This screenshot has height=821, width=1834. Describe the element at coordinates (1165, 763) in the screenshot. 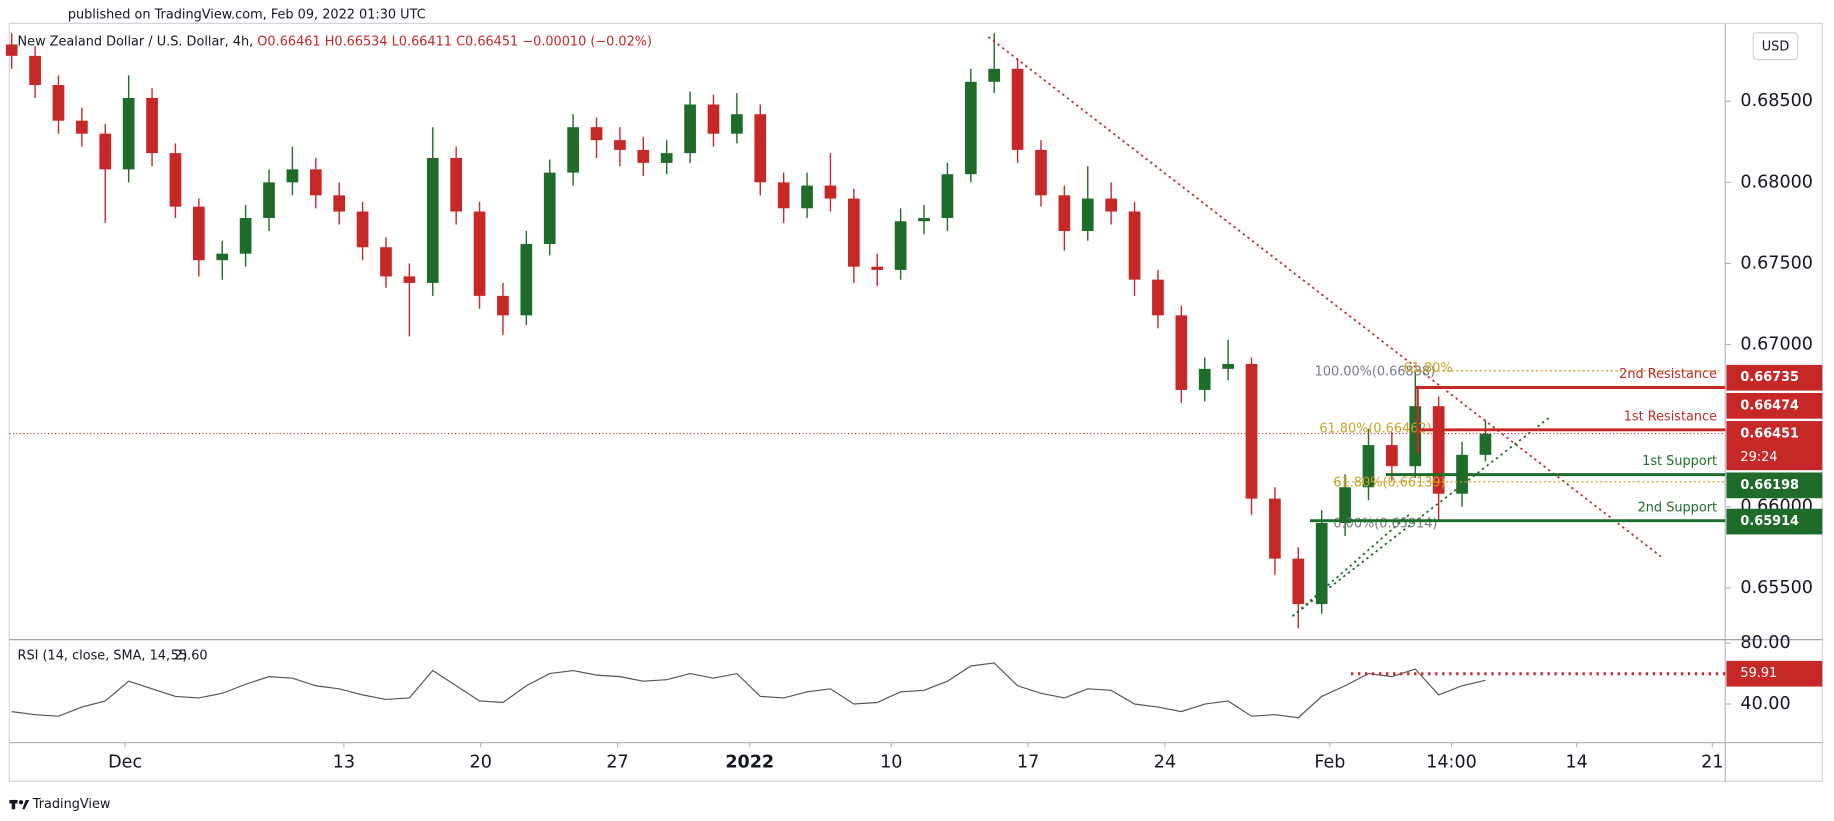

I see `x-tick-label: 24` at that location.